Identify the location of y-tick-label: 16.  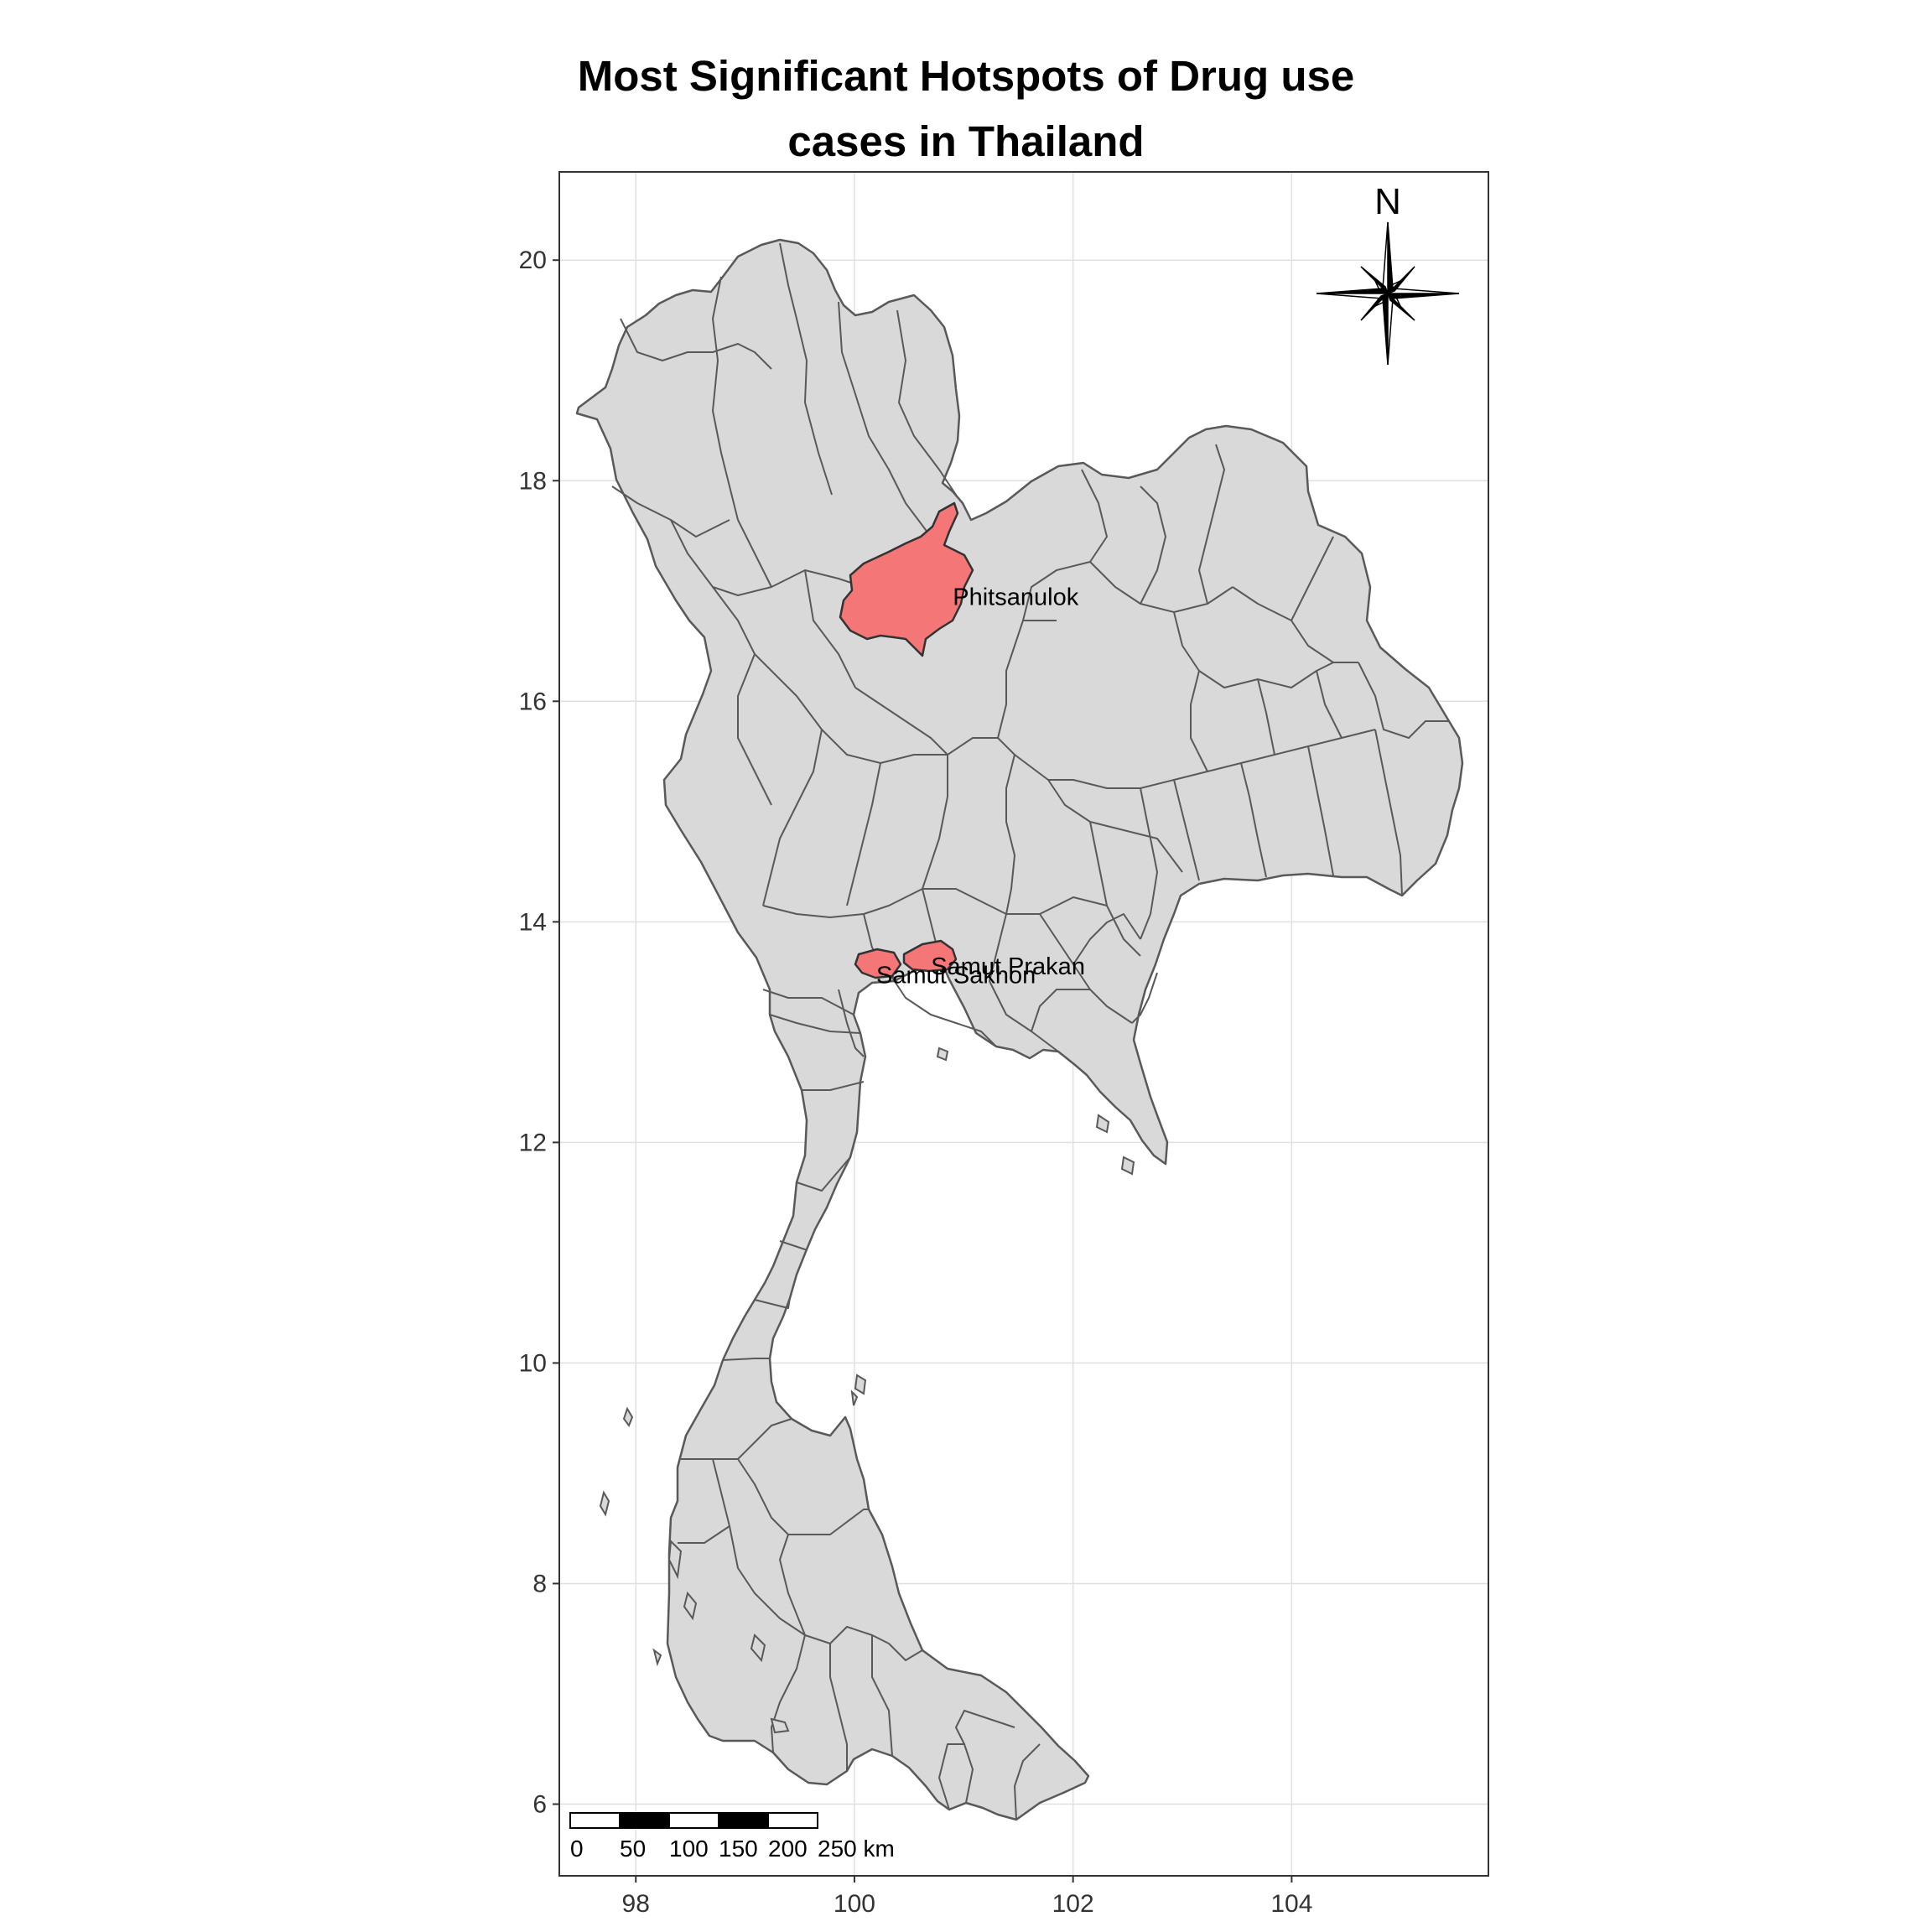
(533, 701).